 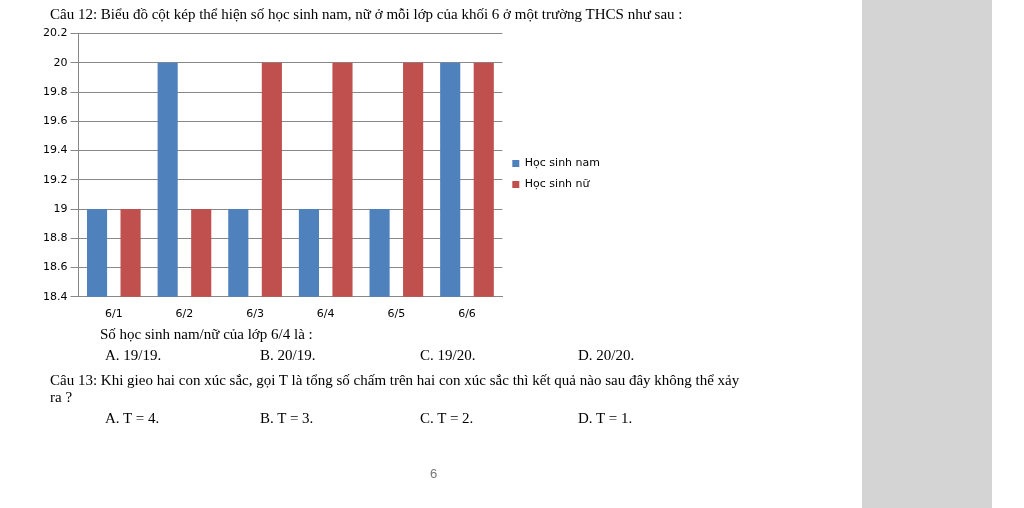 I want to click on y-tick-label: 19.4, so click(x=55, y=150).